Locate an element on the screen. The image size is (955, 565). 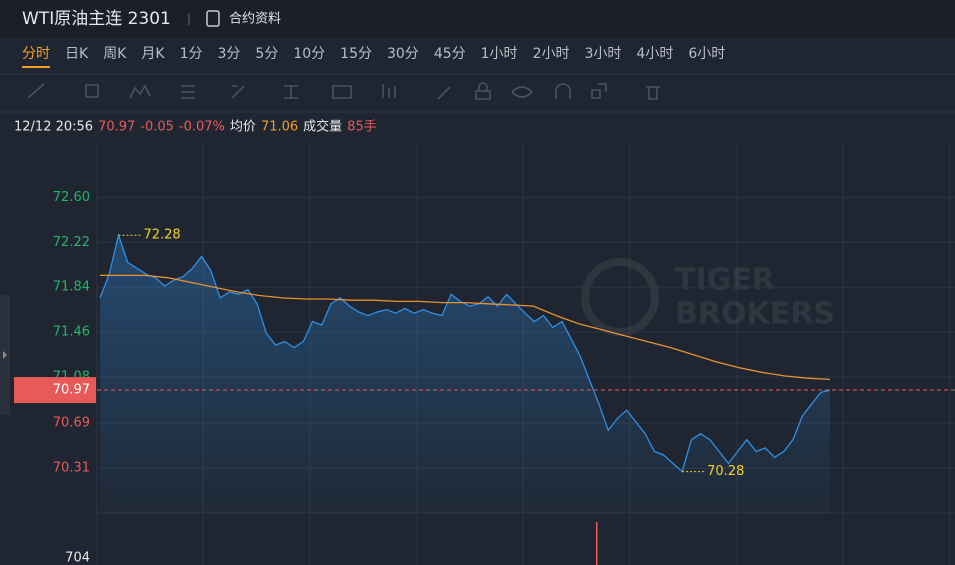
tab: 4小时 is located at coordinates (654, 54).